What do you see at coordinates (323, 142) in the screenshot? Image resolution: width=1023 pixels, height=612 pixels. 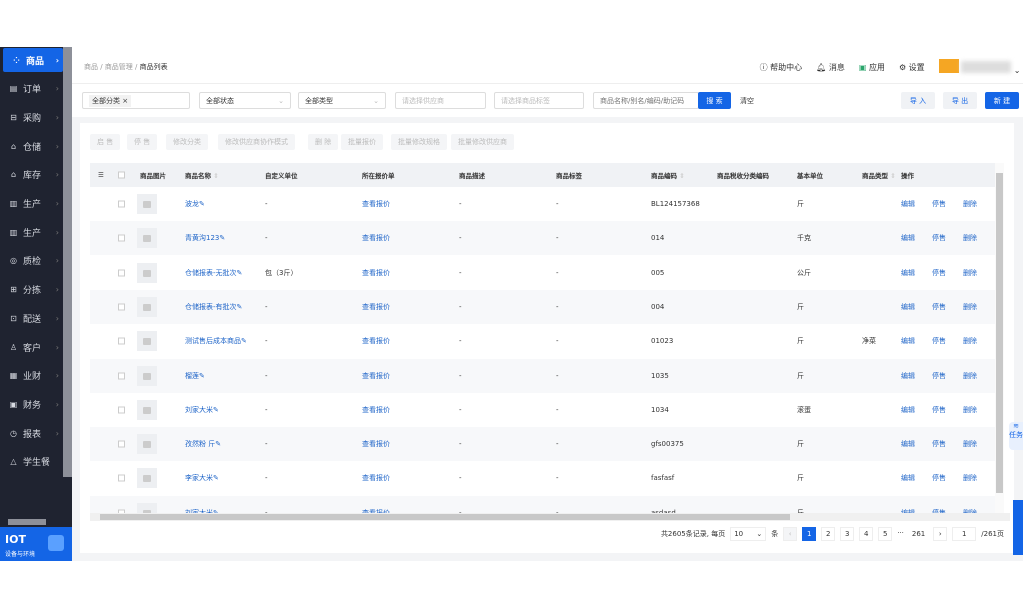 I see `toolbar-button: 删 除` at bounding box center [323, 142].